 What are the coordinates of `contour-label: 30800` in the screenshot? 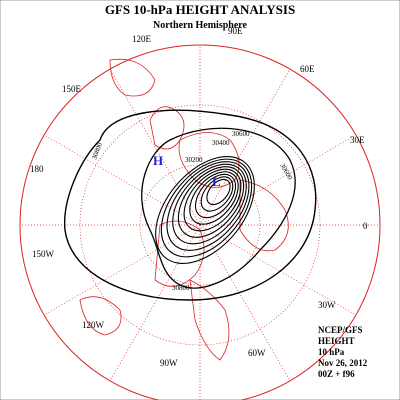 It's located at (181, 288).